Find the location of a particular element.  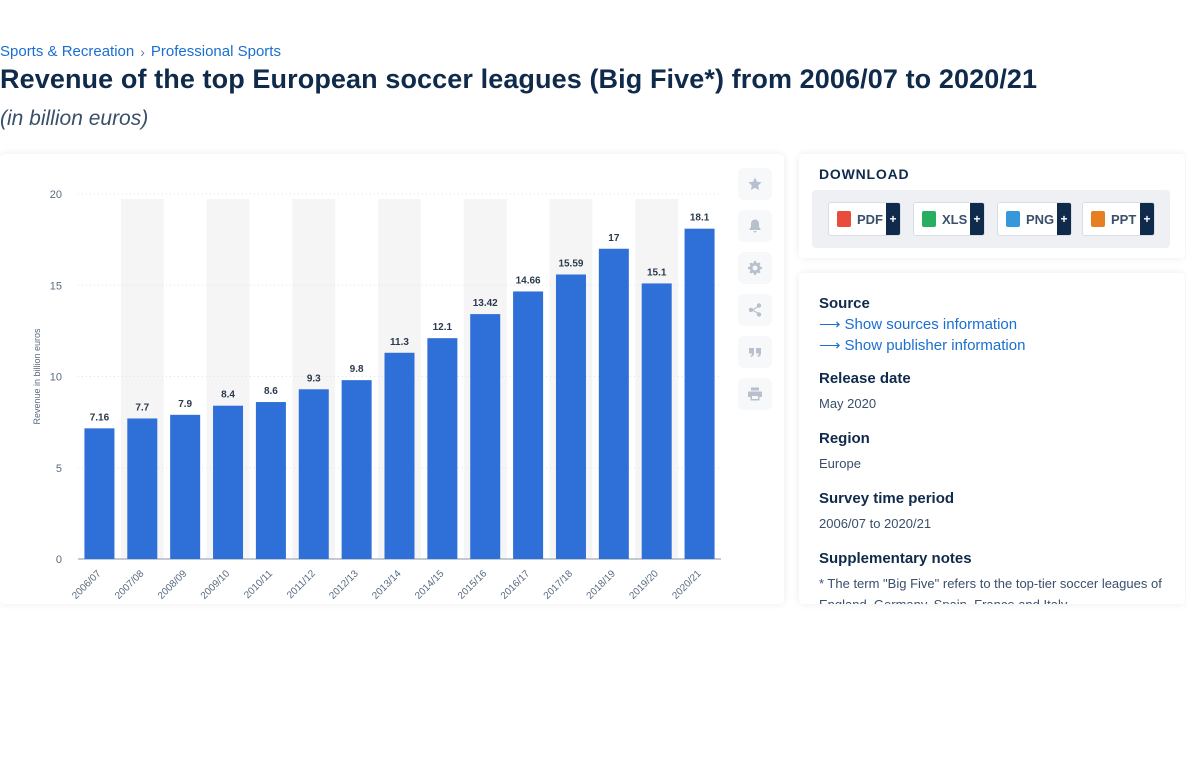

download-xls-label: XLS is located at coordinates (955, 219).